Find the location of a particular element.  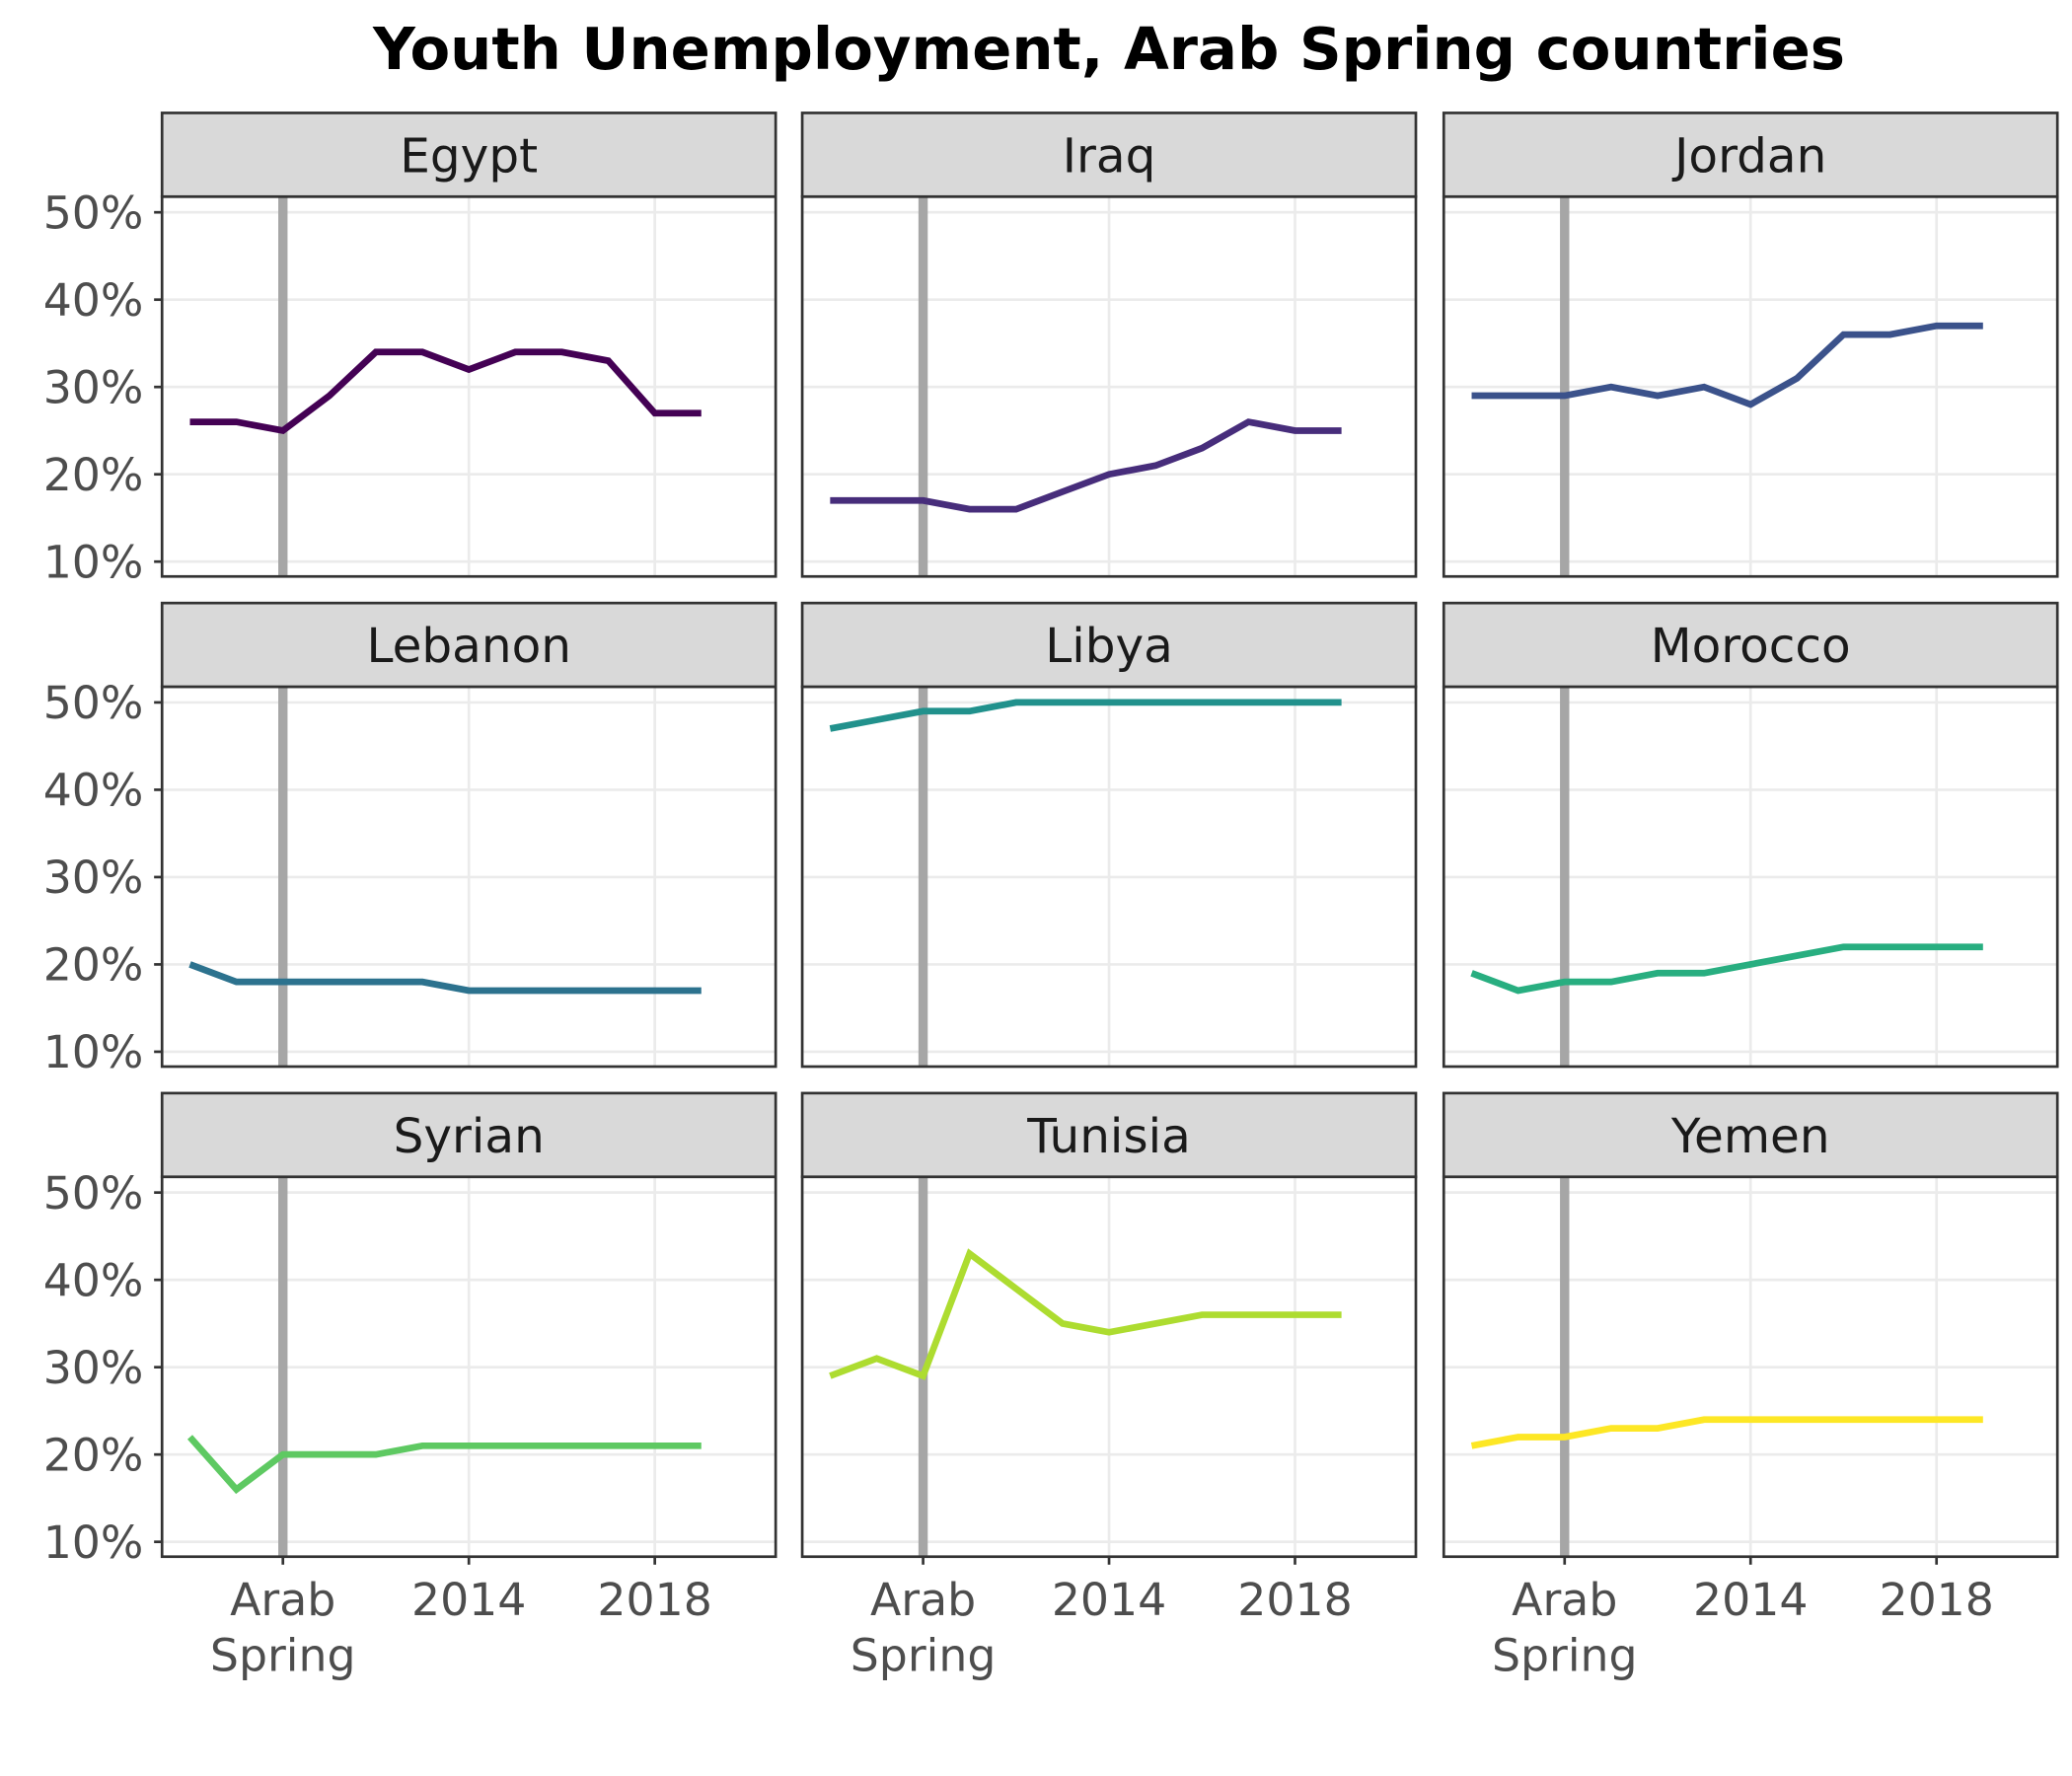

strip-label: Iraq is located at coordinates (1110, 156).